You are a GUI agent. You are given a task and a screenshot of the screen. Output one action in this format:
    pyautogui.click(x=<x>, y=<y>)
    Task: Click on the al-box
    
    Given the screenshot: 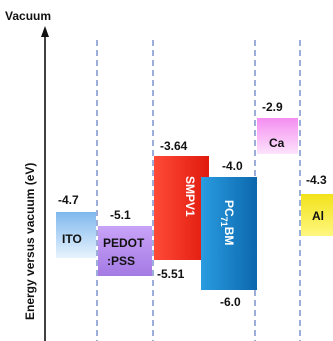 What is the action you would take?
    pyautogui.click(x=317, y=215)
    